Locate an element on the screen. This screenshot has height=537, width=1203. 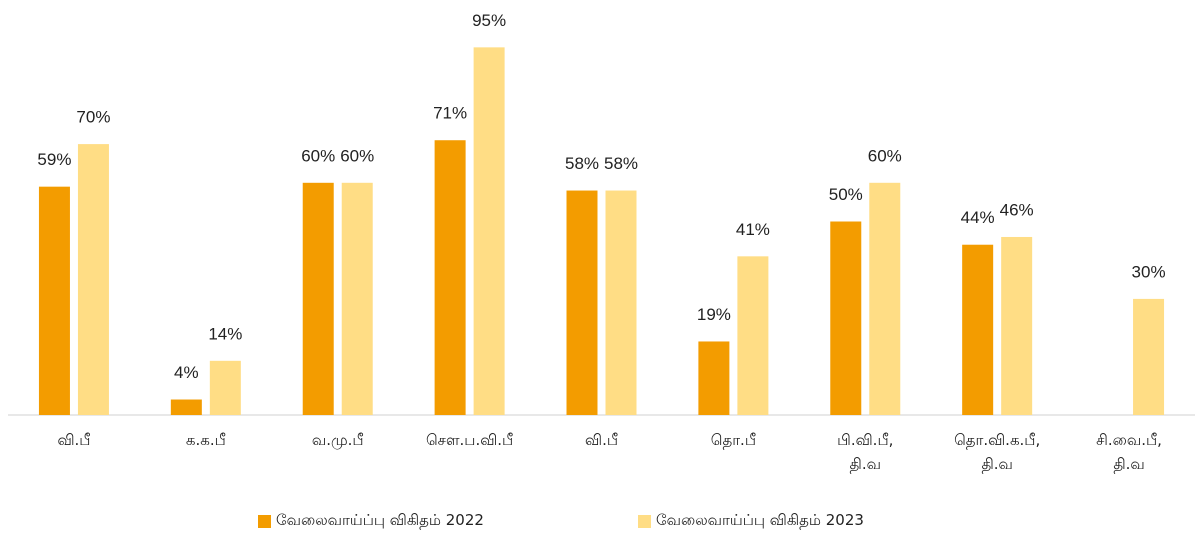
data-label: 95% is located at coordinates (489, 20).